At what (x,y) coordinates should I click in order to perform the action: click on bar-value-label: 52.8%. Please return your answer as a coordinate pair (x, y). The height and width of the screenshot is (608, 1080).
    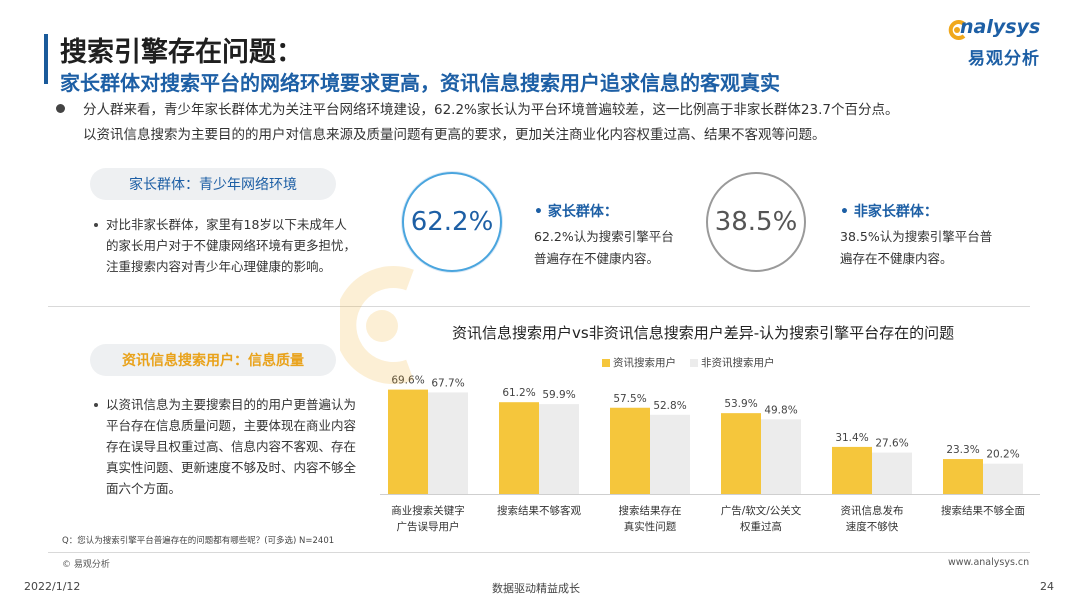
    Looking at the image, I should click on (669, 406).